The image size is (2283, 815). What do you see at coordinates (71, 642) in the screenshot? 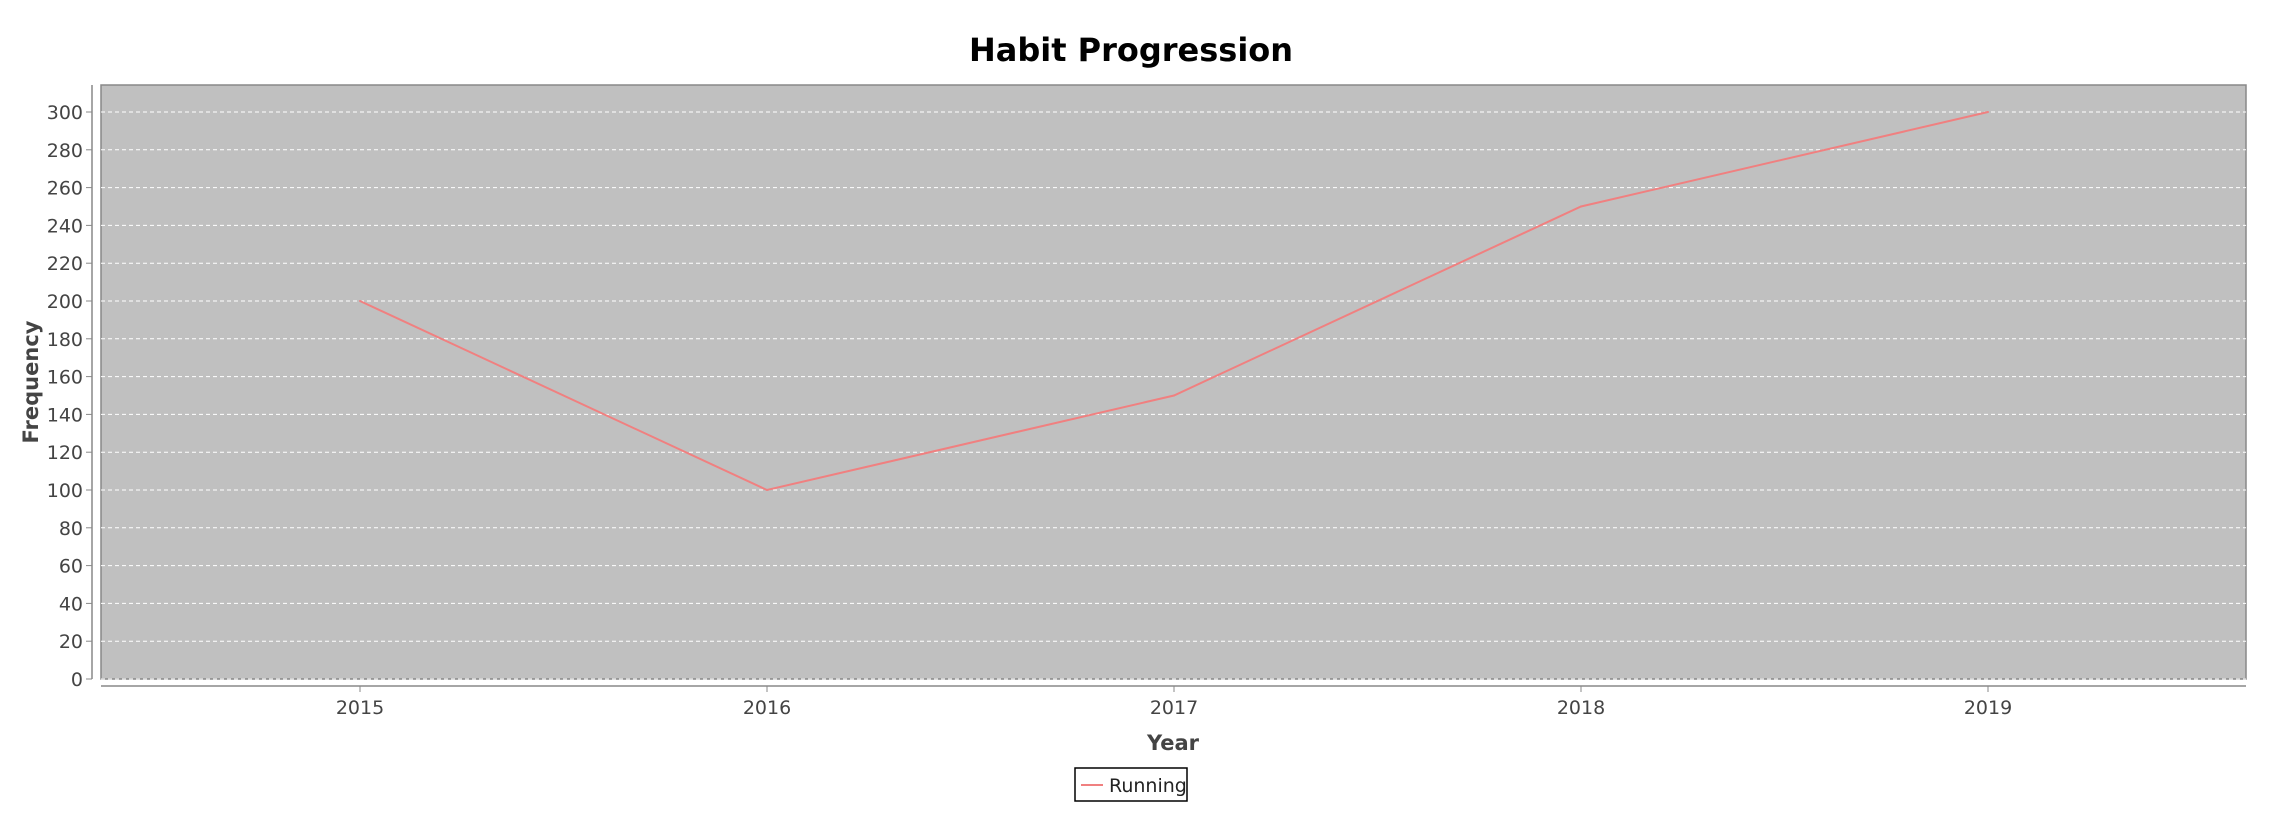
I see `y-tick-label-20: 20` at bounding box center [71, 642].